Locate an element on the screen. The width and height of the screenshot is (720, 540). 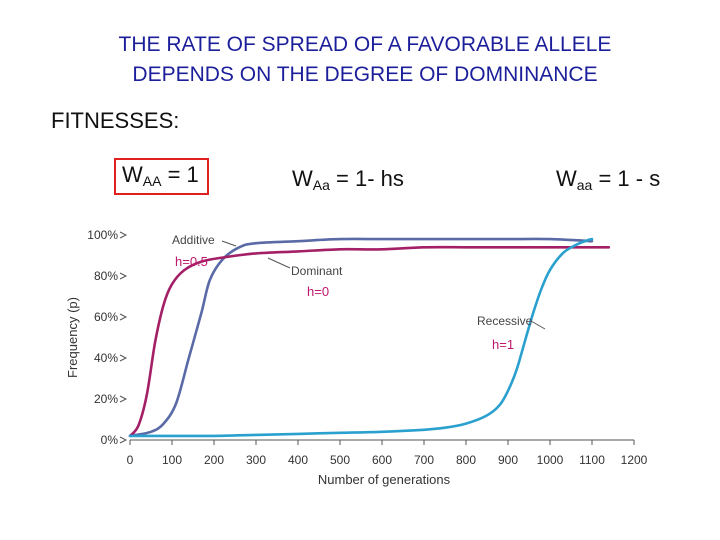
formula-subscript: aa is located at coordinates (584, 185).